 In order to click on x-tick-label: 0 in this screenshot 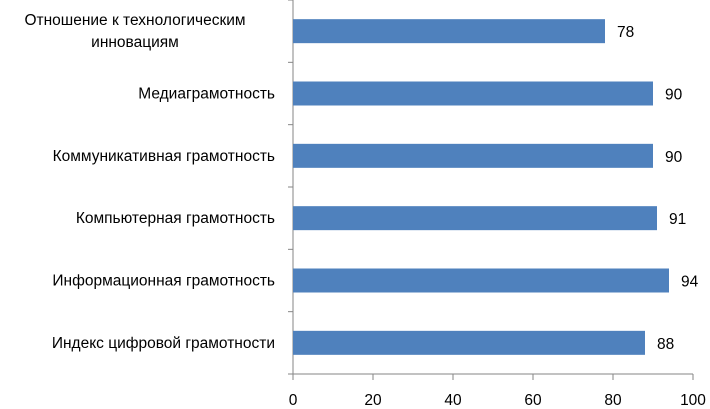, I will do `click(293, 400)`.